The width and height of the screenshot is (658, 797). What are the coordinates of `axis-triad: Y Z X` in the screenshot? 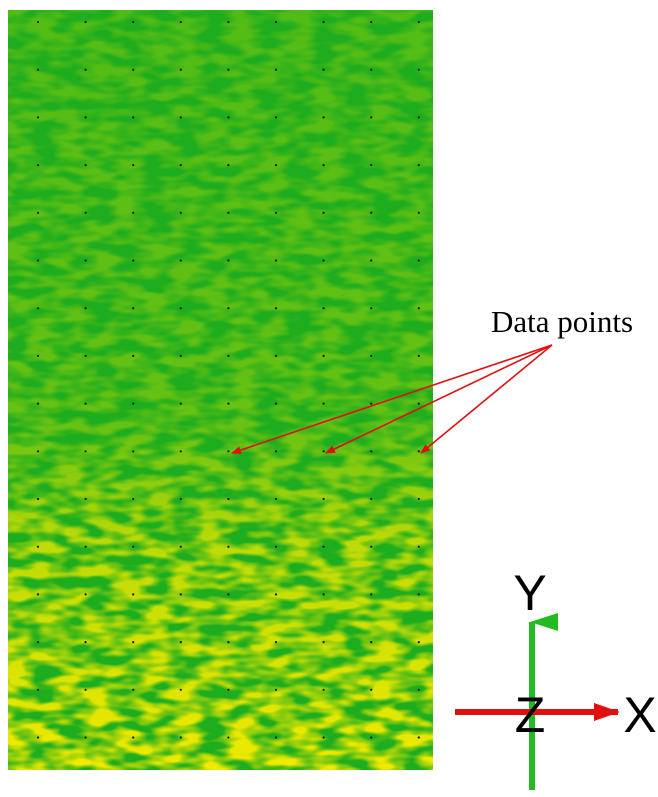 It's located at (556, 677).